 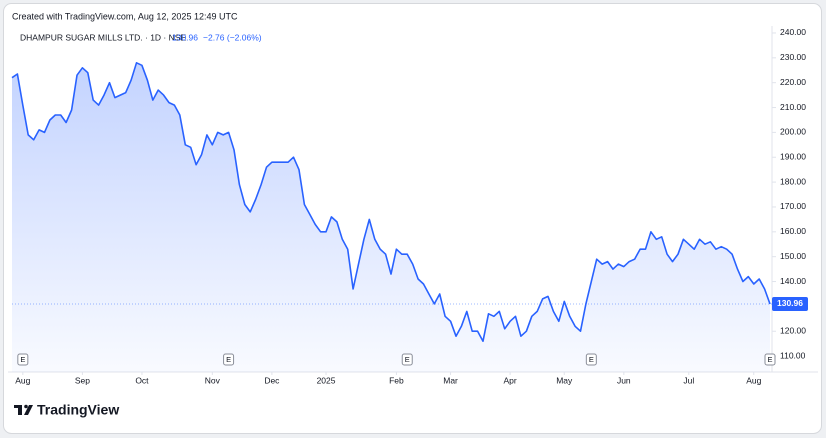 I want to click on x-tick-label: Jun, so click(x=624, y=380).